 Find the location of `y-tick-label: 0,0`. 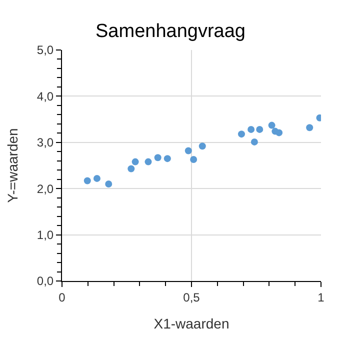

y-tick-label: 0,0 is located at coordinates (45, 281).